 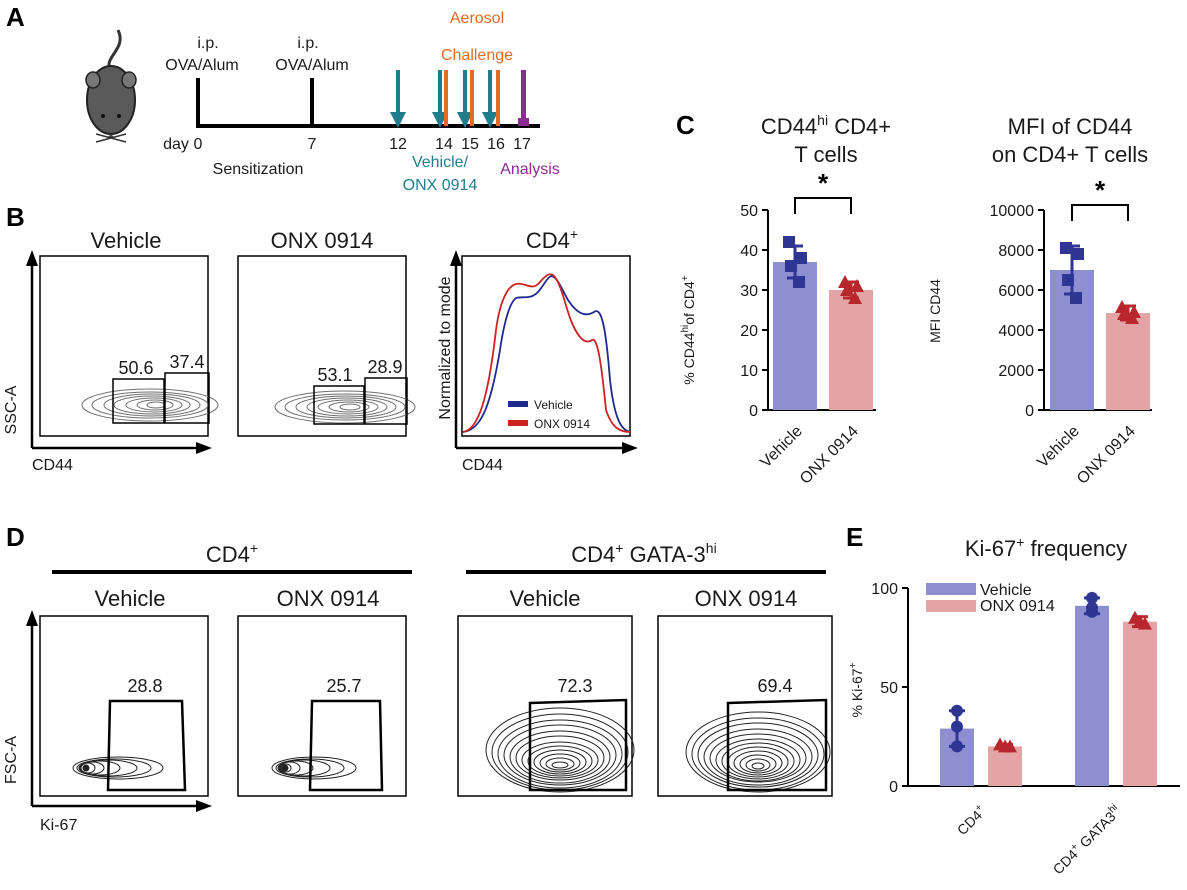 I want to click on d-plot2-gate, so click(x=346, y=745).